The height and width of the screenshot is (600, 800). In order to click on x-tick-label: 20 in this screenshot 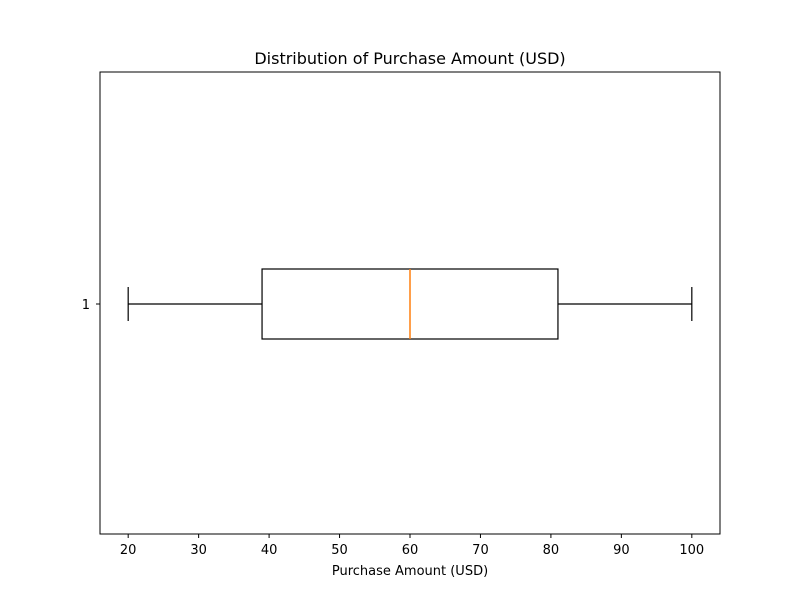, I will do `click(128, 550)`.